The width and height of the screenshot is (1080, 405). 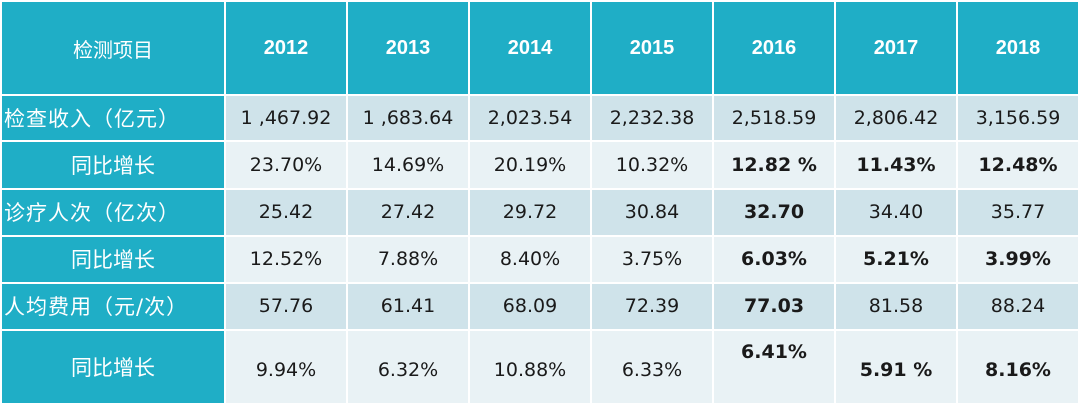 What do you see at coordinates (530, 212) in the screenshot?
I see `table-cell: 29.72` at bounding box center [530, 212].